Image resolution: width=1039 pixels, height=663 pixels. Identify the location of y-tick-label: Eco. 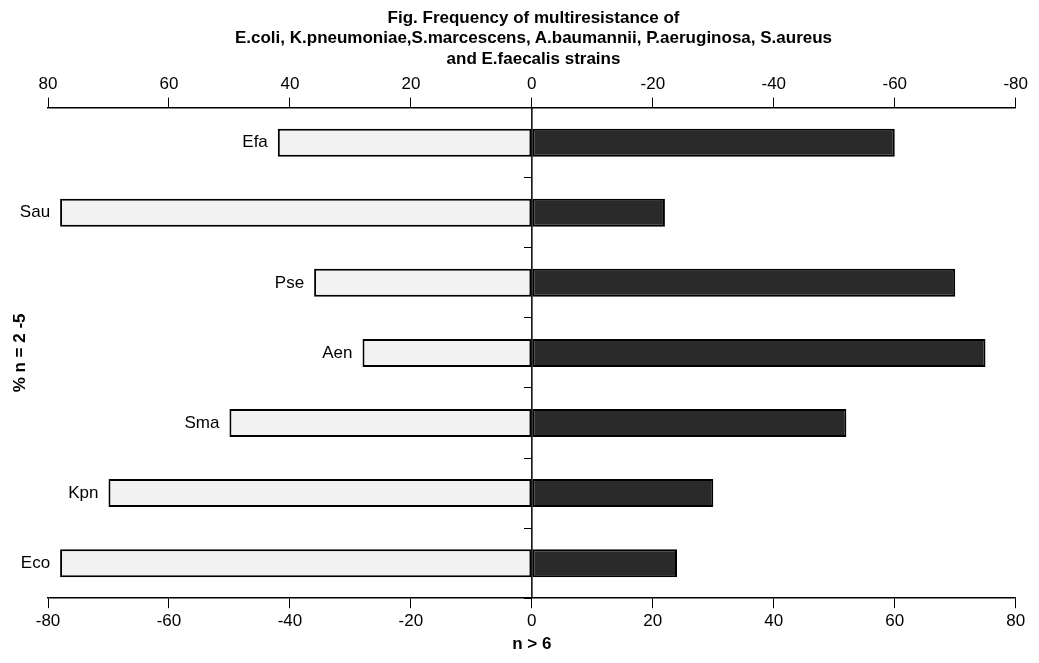
(35, 562).